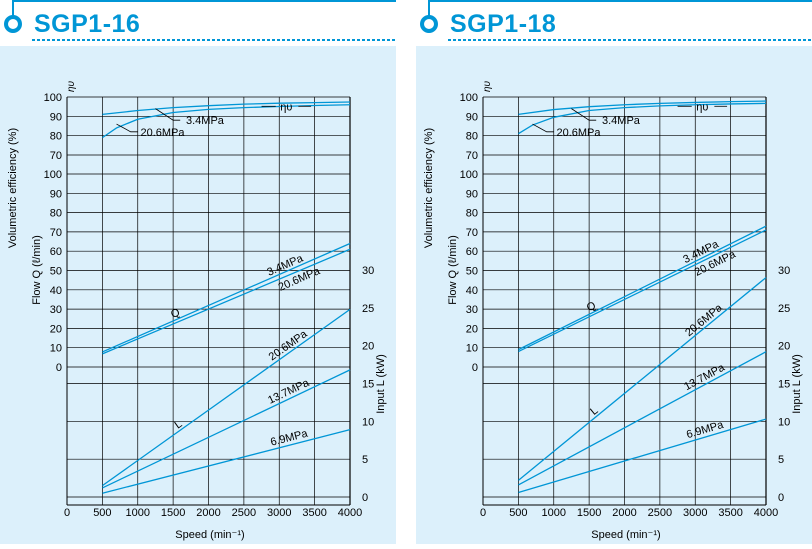  Describe the element at coordinates (503, 24) in the screenshot. I see `chart-title: SGP1-18` at that location.